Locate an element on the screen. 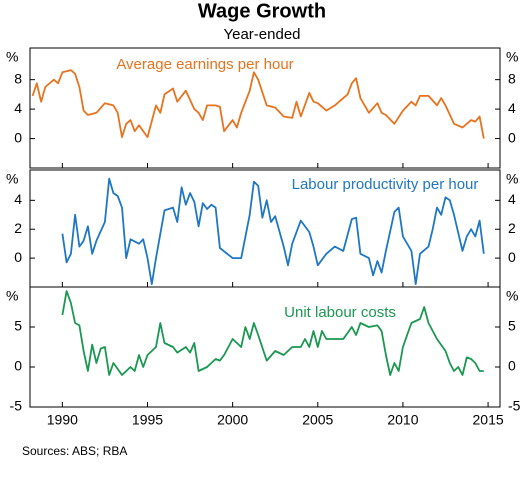 The image size is (531, 482). y-tick-label: 8 is located at coordinates (18, 78).